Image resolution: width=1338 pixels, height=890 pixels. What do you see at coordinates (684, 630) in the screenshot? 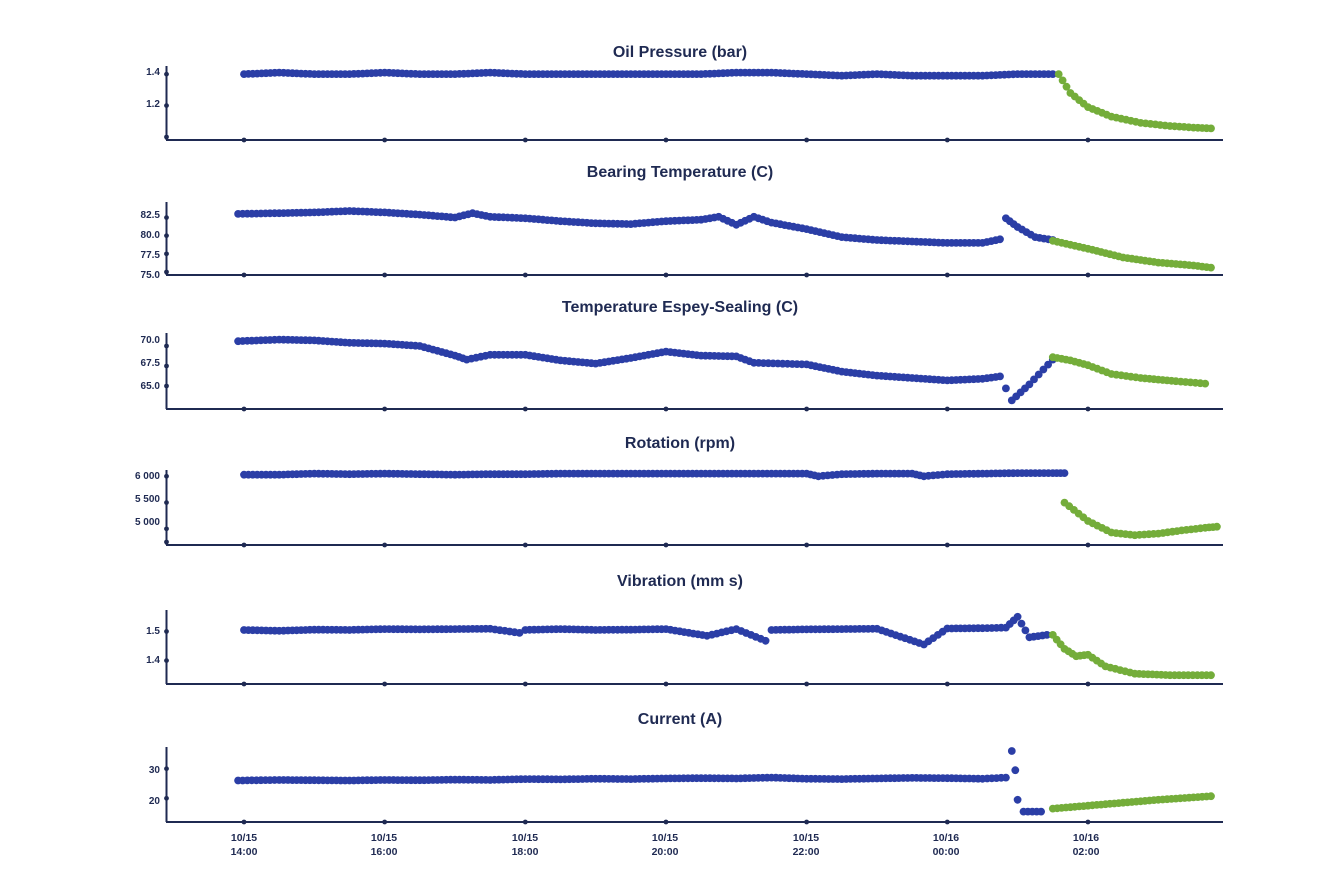
I see `panel-vibration: Vibration (mm s) 1.5 1.4` at bounding box center [684, 630].